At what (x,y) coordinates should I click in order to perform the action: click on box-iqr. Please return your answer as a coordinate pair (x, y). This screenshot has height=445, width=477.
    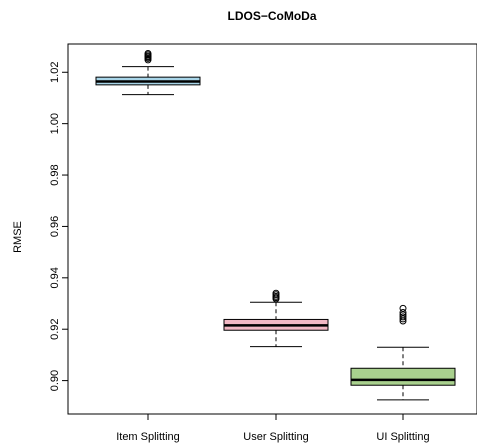
    Looking at the image, I should click on (403, 376).